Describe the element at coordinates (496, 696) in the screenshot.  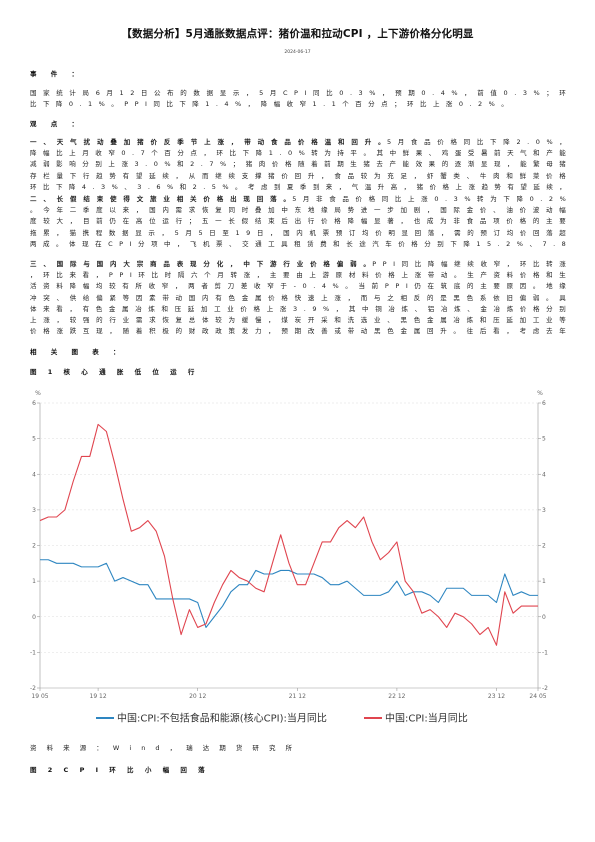
I see `x-tick-label: 23 12` at that location.